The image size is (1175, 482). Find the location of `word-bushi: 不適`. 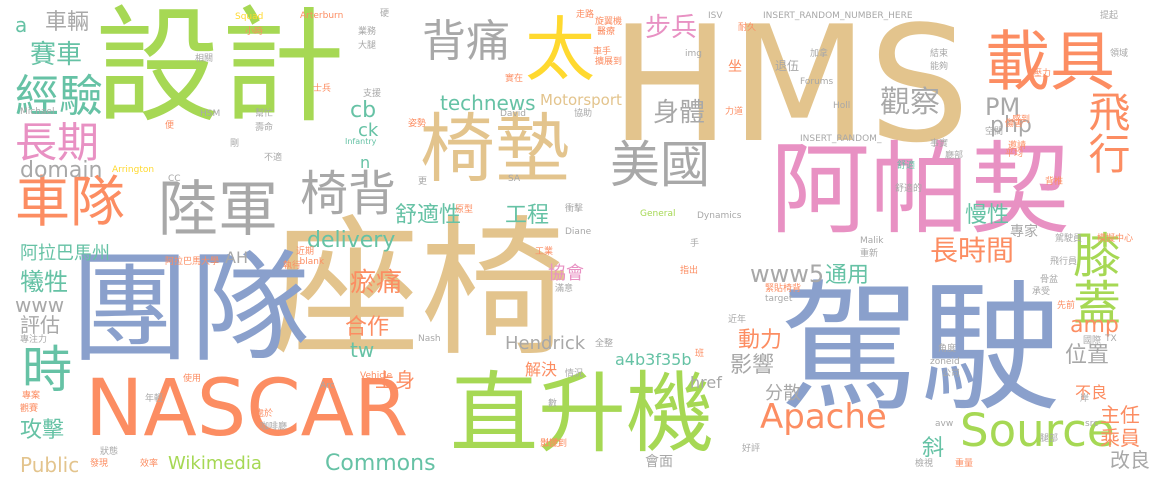

word-bushi: 不適 is located at coordinates (273, 158).